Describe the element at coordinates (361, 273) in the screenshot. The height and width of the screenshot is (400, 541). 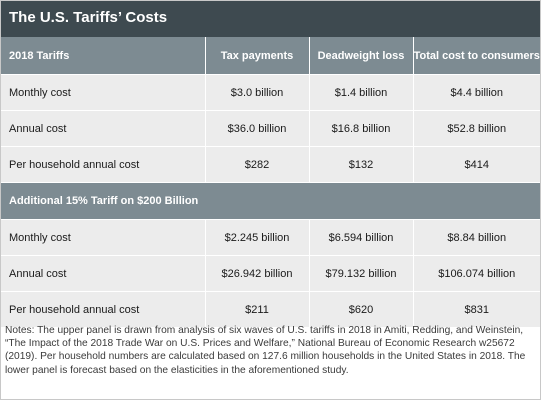
I see `table-cell: $79.132 billion` at that location.